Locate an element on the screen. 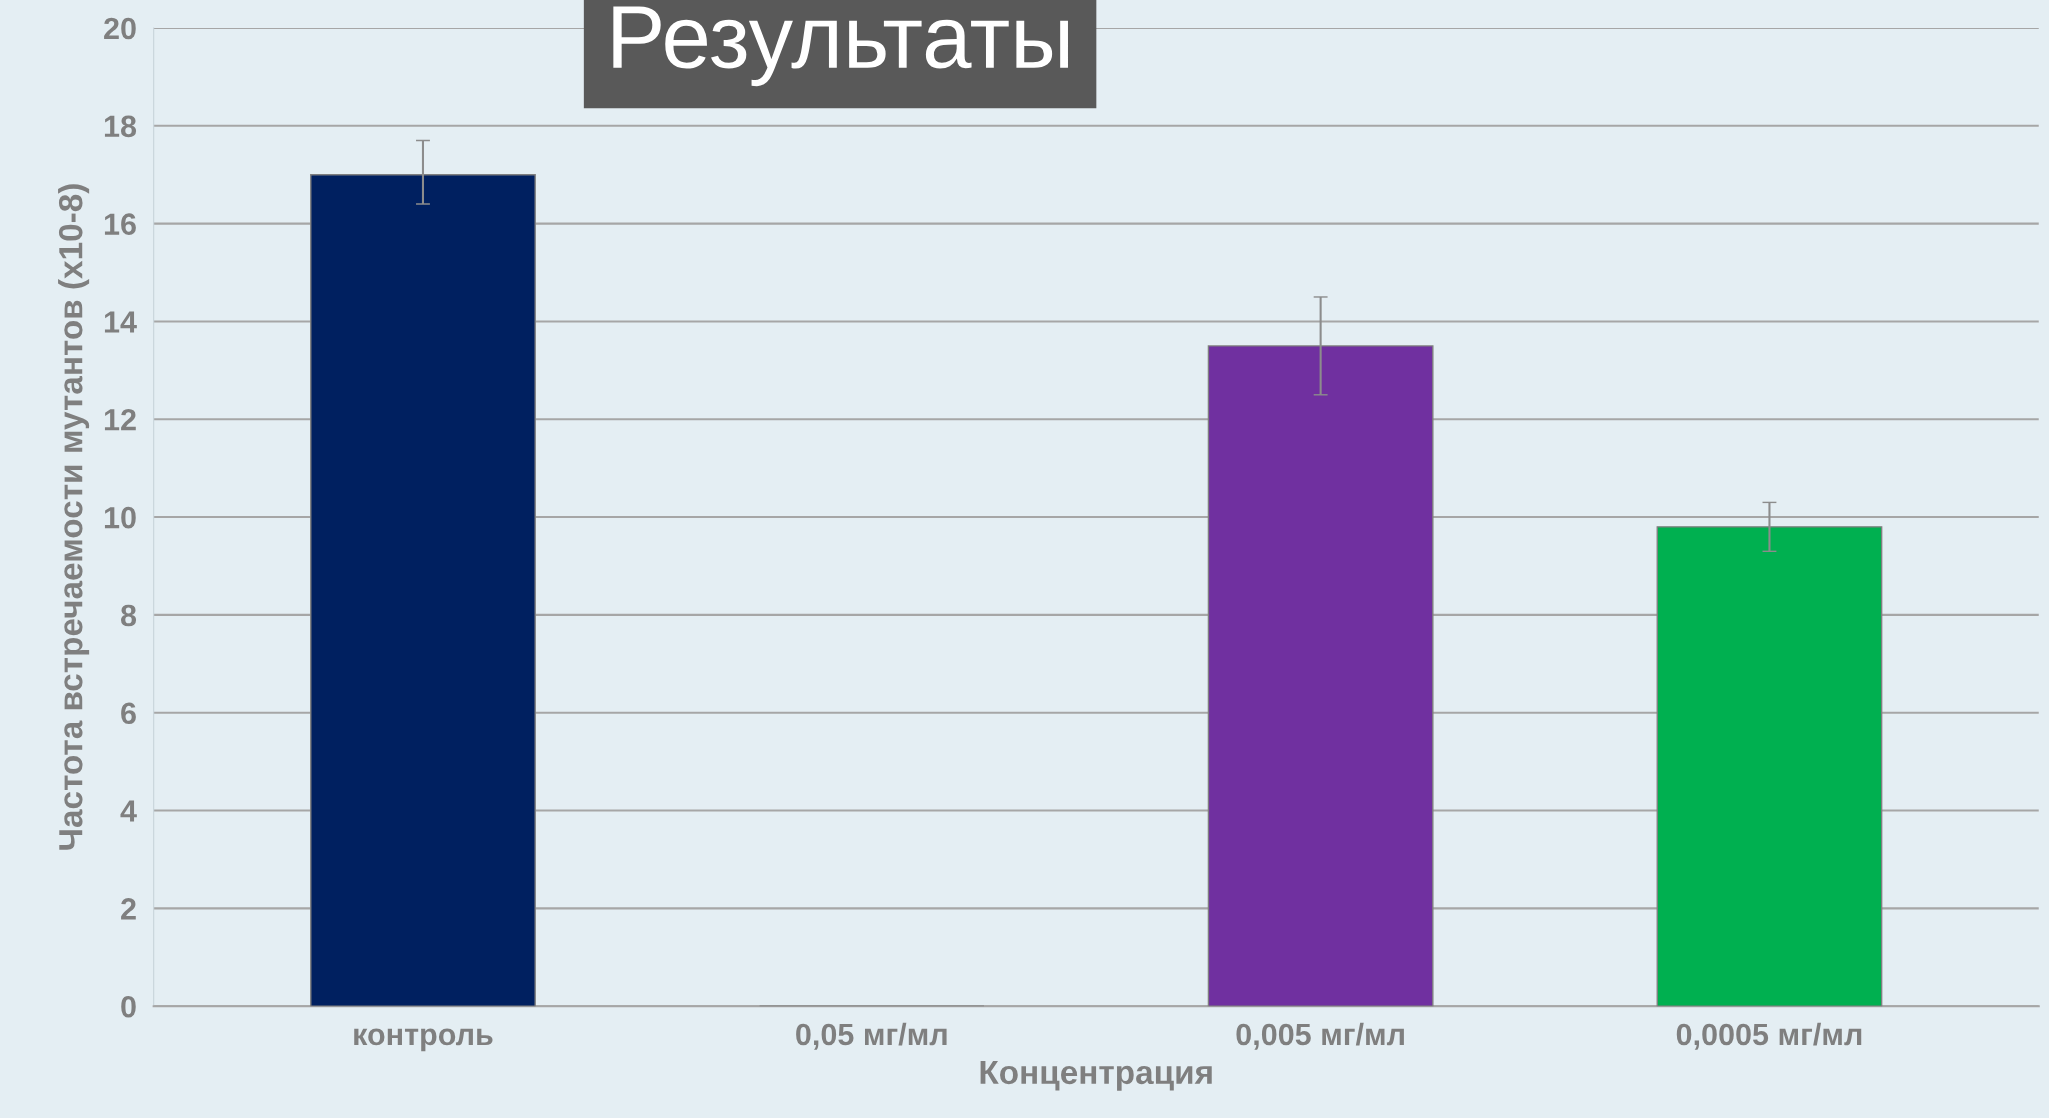 The width and height of the screenshot is (2049, 1118). y-tick-label: 2 is located at coordinates (128, 909).